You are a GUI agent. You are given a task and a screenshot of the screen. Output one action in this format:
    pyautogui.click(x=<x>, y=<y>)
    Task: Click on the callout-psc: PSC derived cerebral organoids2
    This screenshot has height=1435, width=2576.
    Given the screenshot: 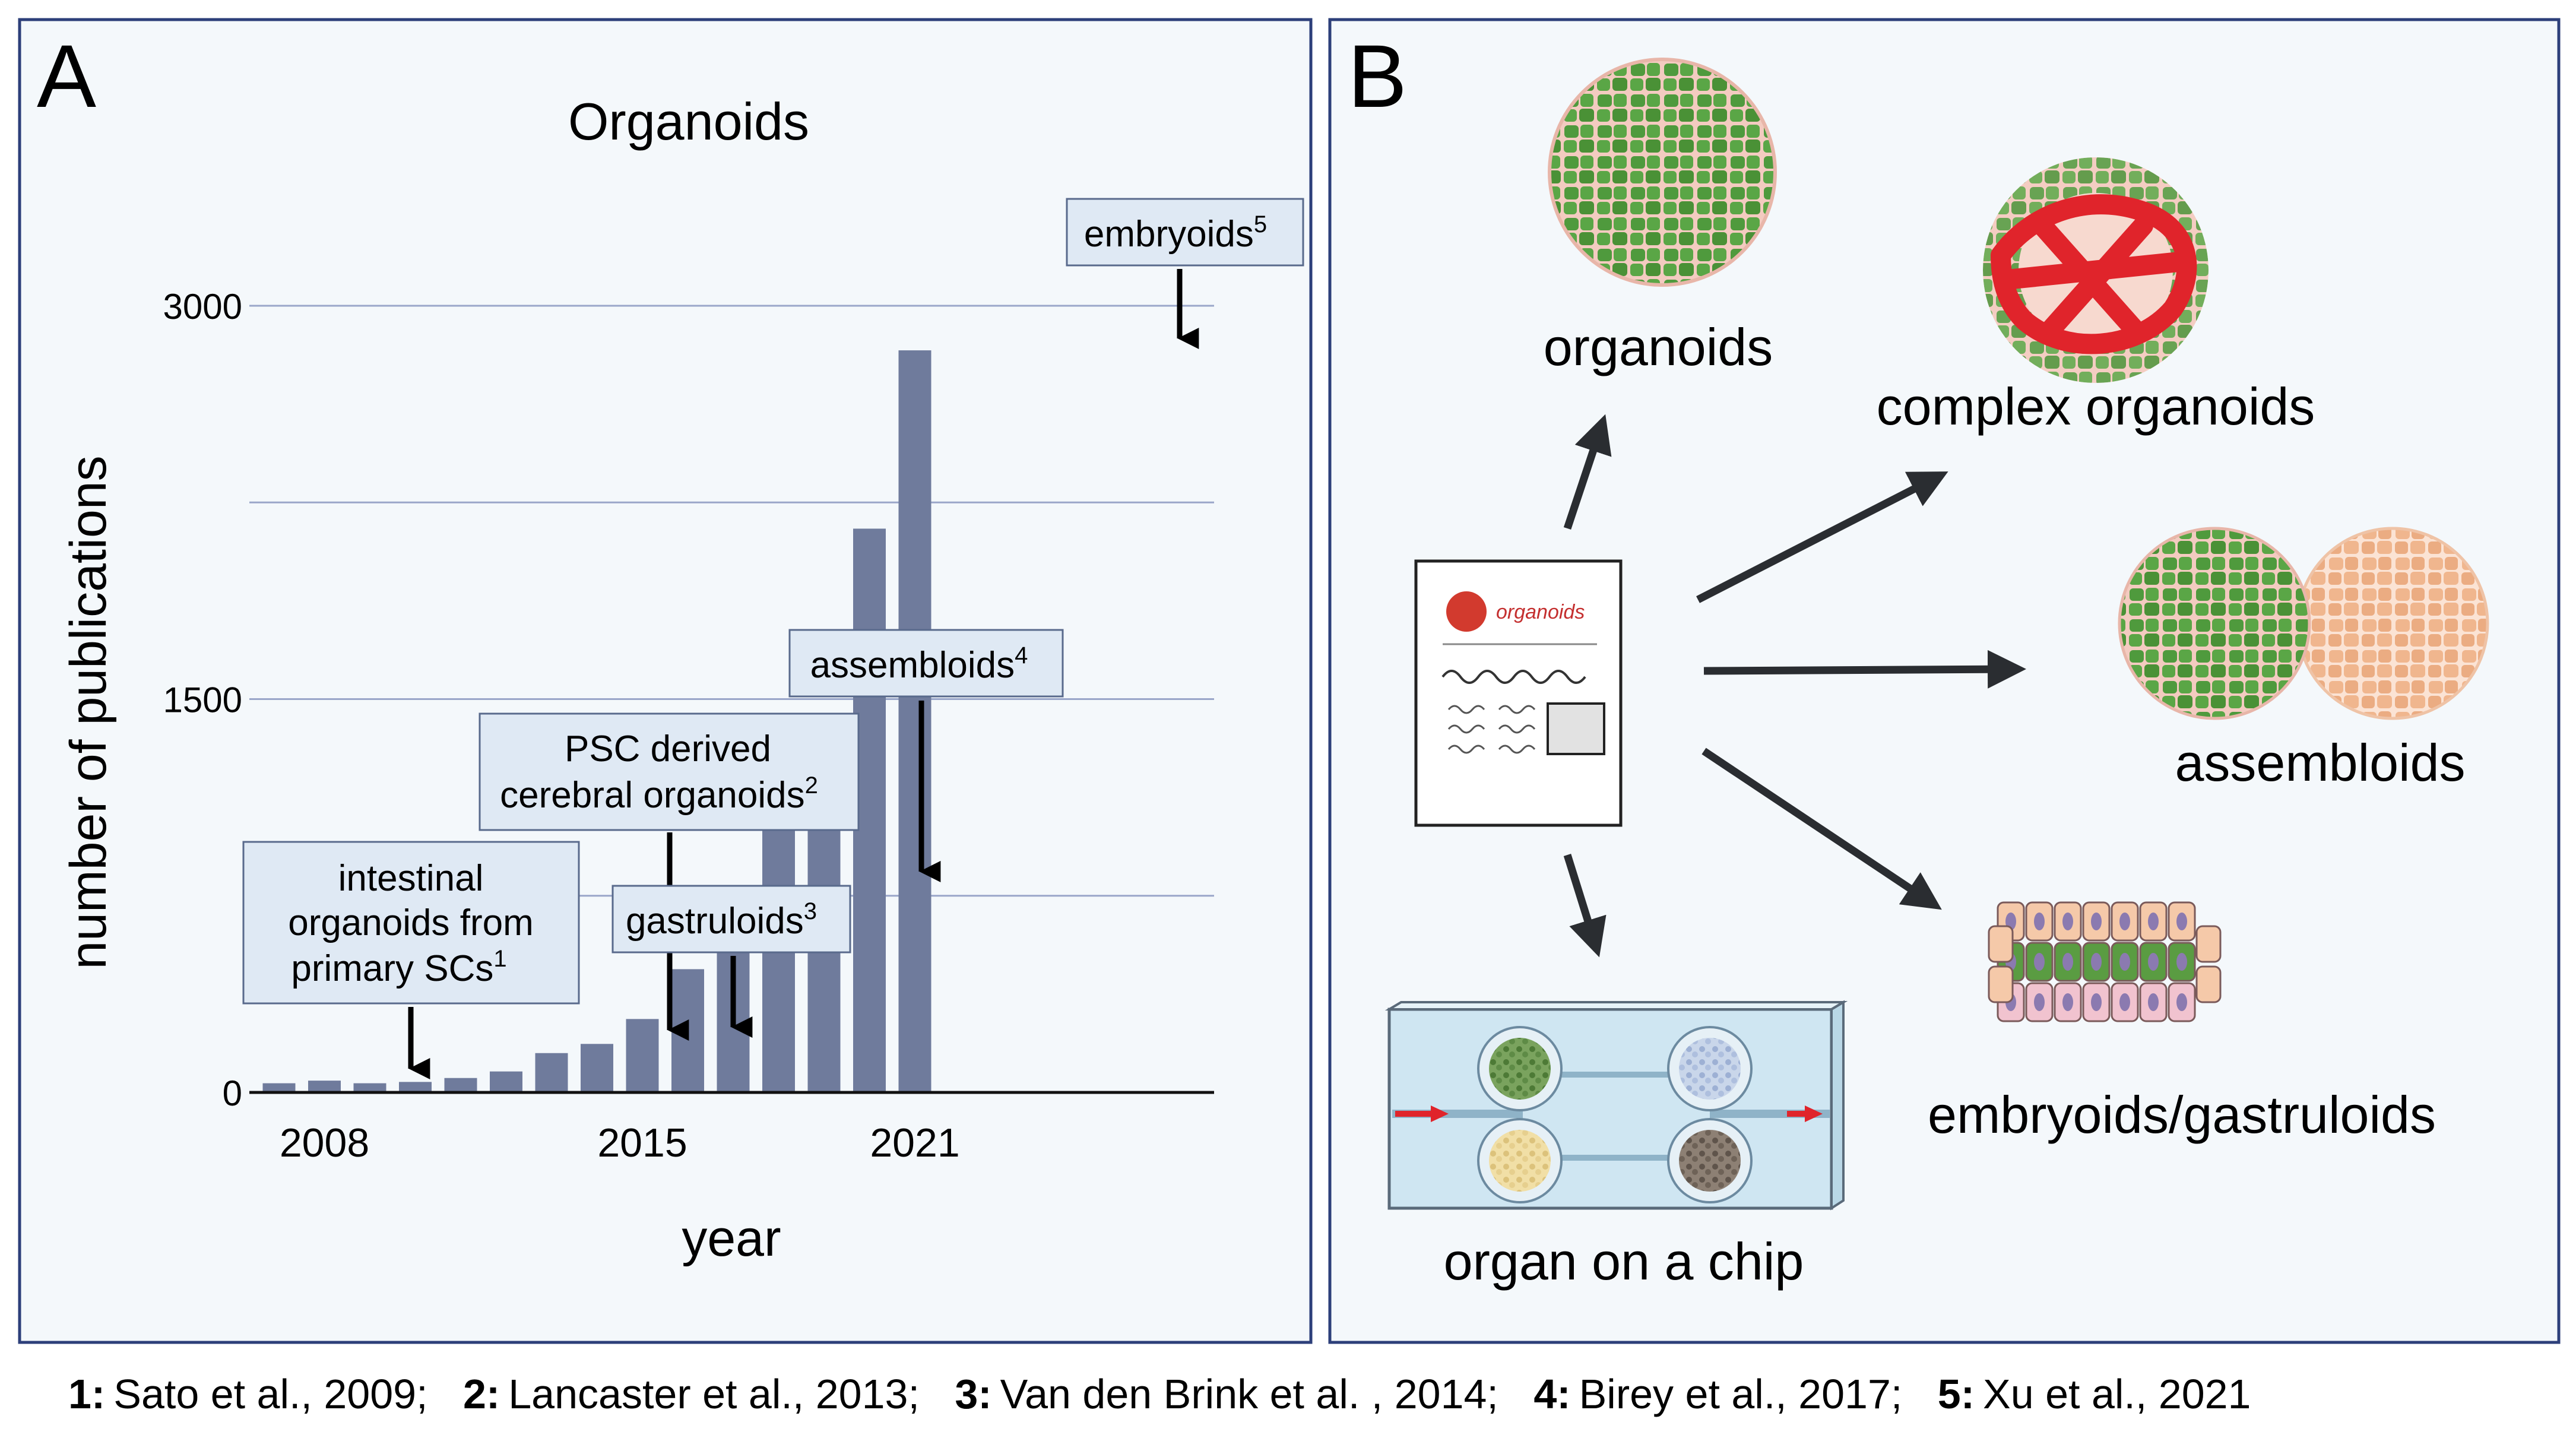 What is the action you would take?
    pyautogui.click(x=670, y=876)
    